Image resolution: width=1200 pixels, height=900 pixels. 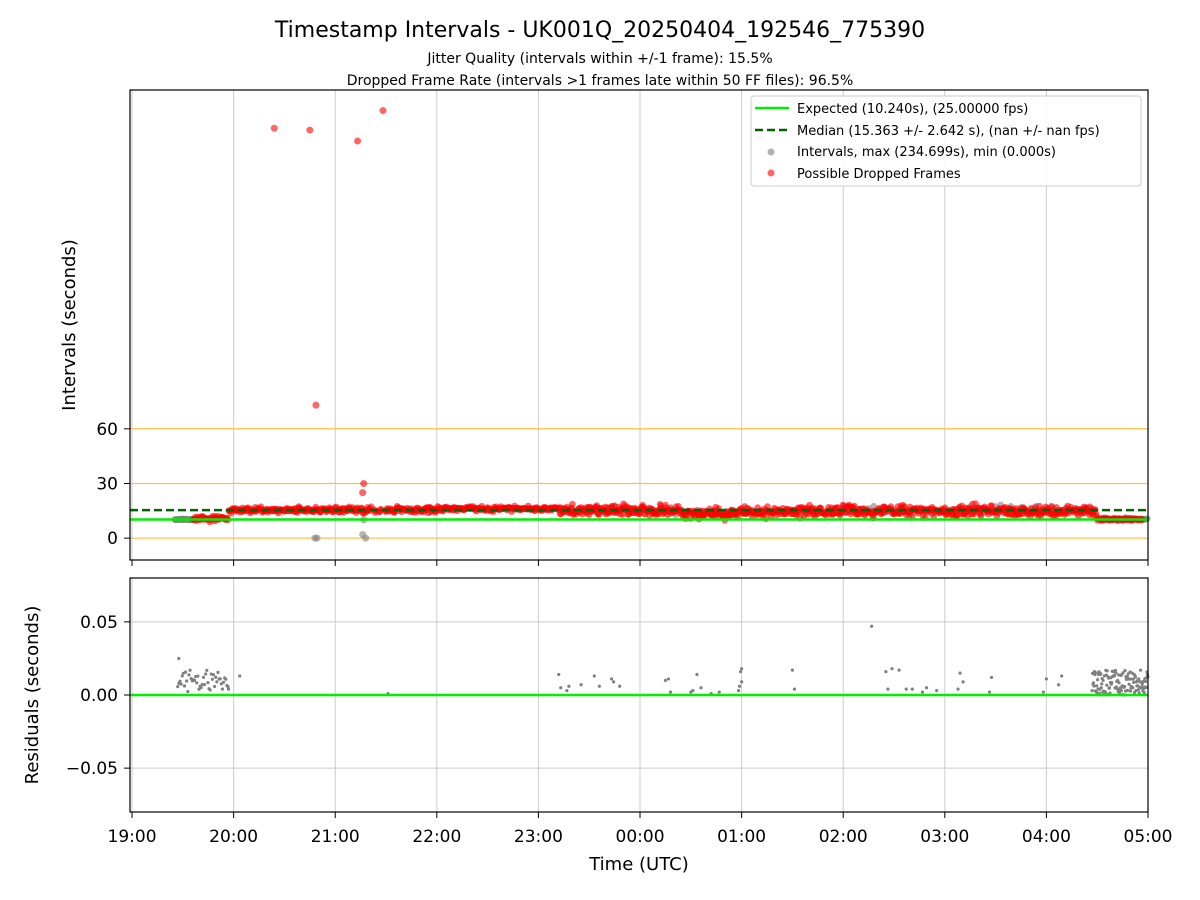 What do you see at coordinates (879, 174) in the screenshot?
I see `legend-dropped-label: Possible Dropped Frames` at bounding box center [879, 174].